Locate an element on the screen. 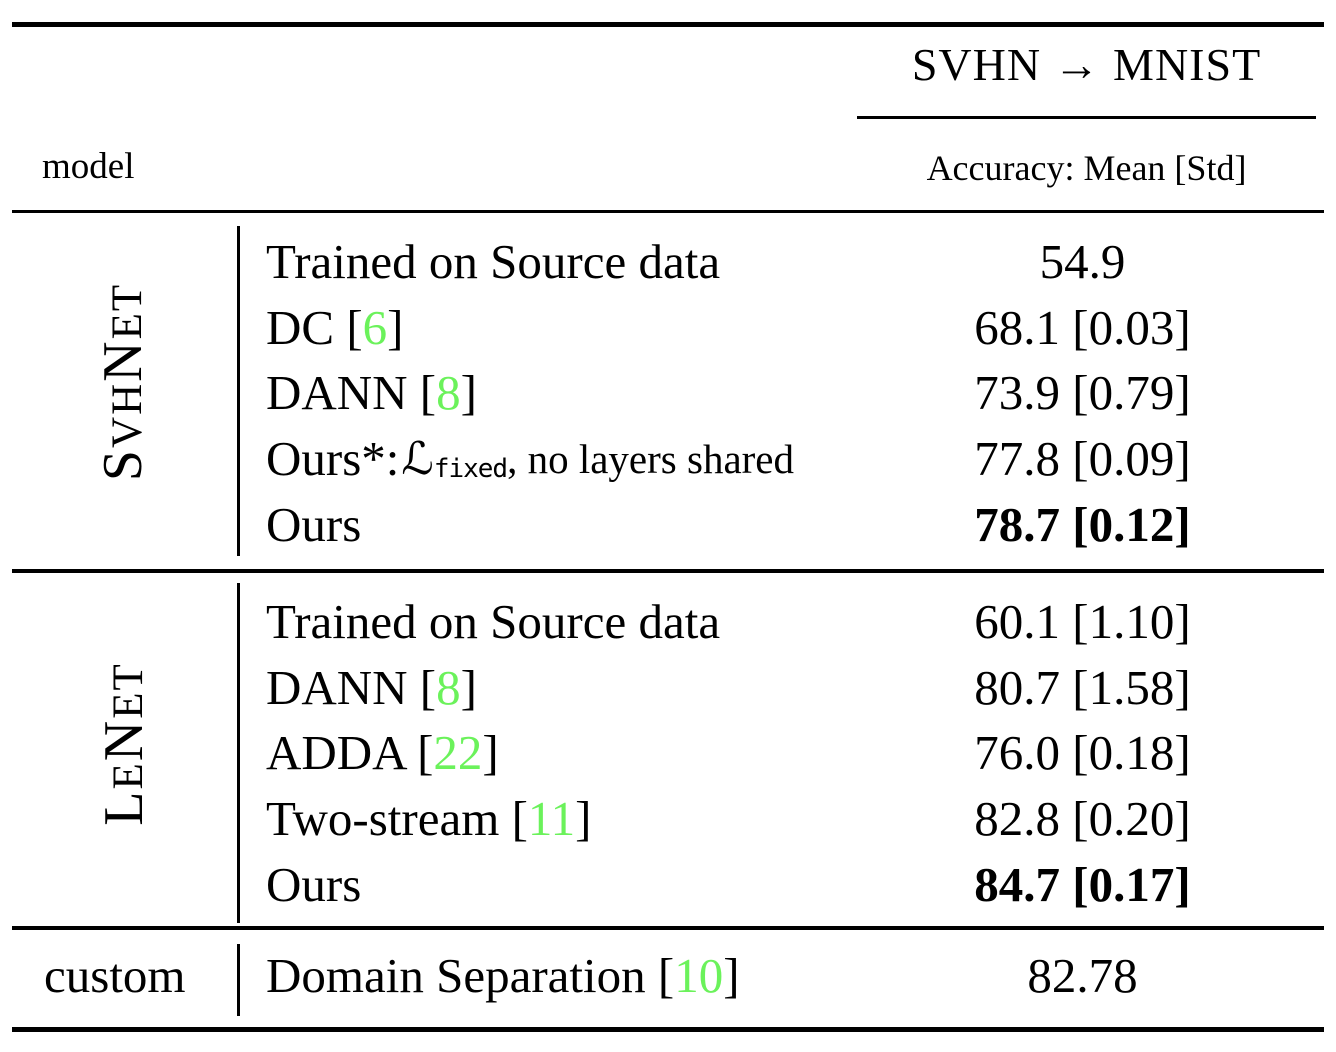 The height and width of the screenshot is (1052, 1336). method-label: Domain Separation [10] is located at coordinates (553, 975).